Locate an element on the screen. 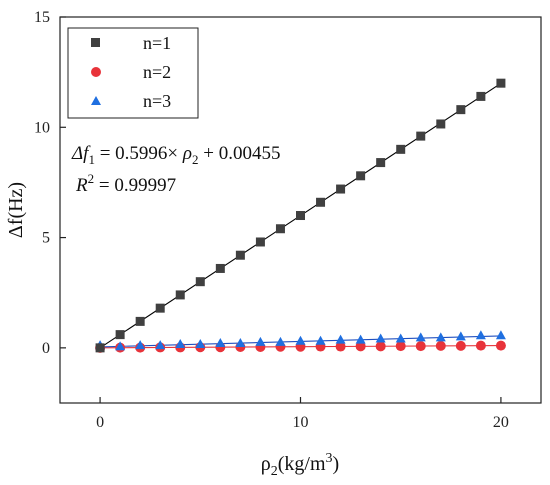 The image size is (550, 485). legend: n=1 n=2 n=3 is located at coordinates (133, 73).